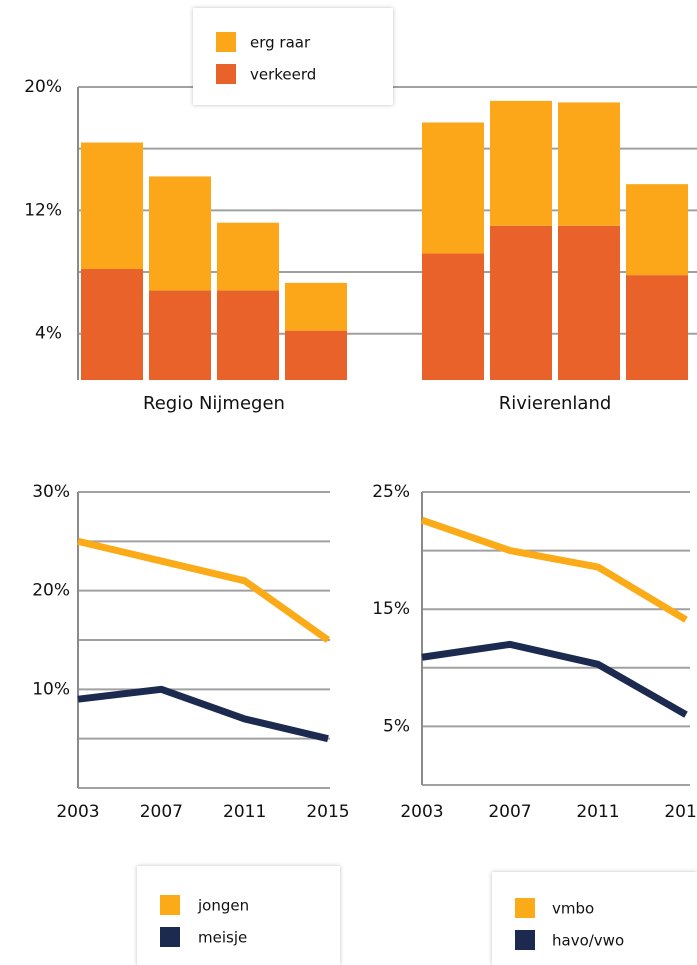 The height and width of the screenshot is (965, 697). I want to click on legend-label: vmbo, so click(573, 909).